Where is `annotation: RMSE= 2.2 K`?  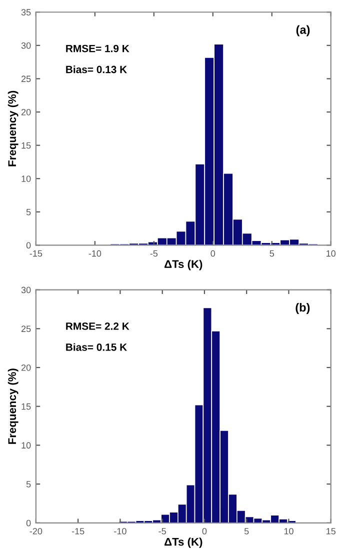
annotation: RMSE= 2.2 K is located at coordinates (98, 326).